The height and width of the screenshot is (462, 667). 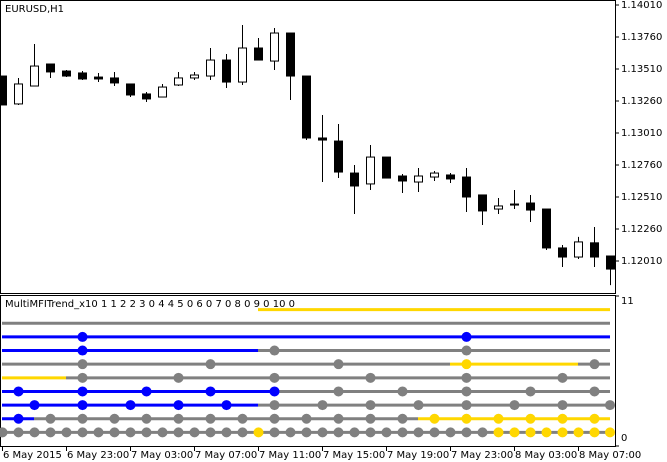 What do you see at coordinates (641, 69) in the screenshot?
I see `y-tick-label: 1.13510` at bounding box center [641, 69].